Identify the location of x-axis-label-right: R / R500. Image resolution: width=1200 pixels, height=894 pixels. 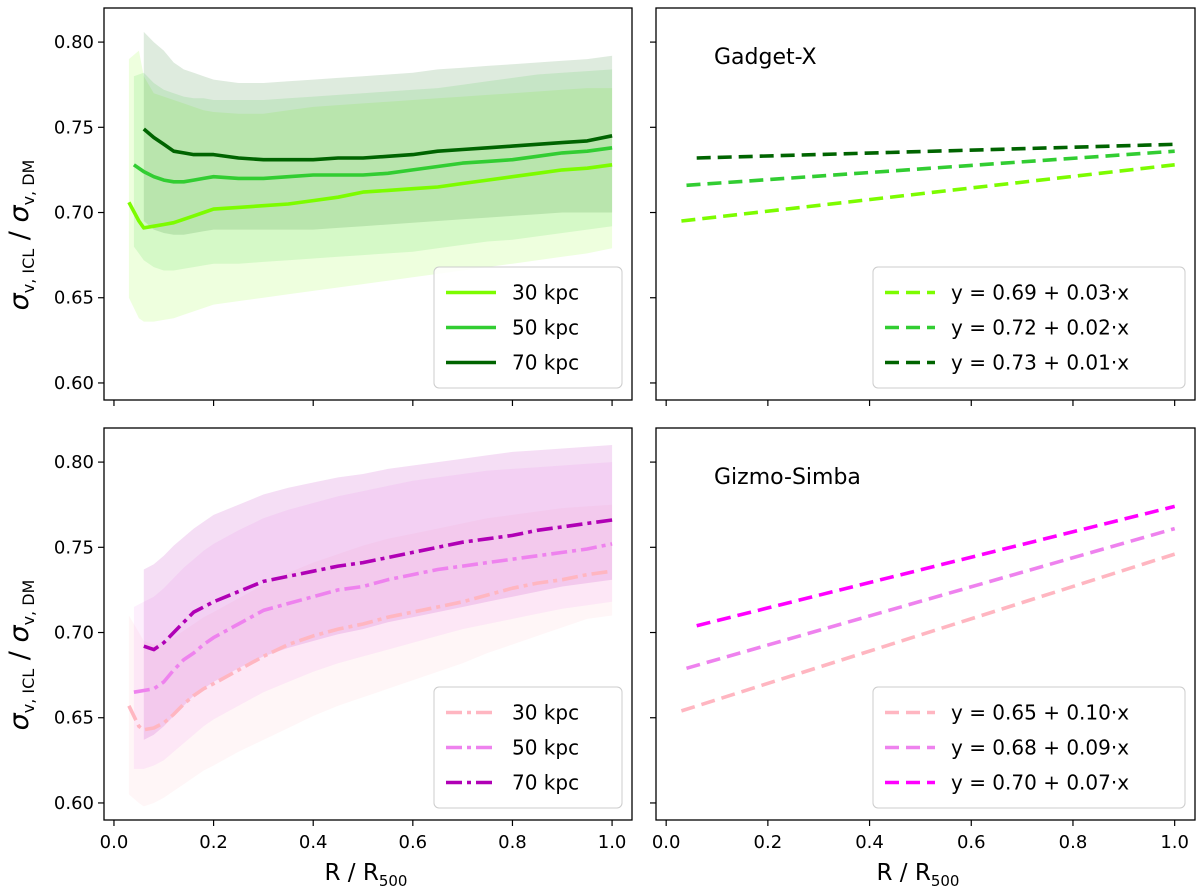
(918, 875).